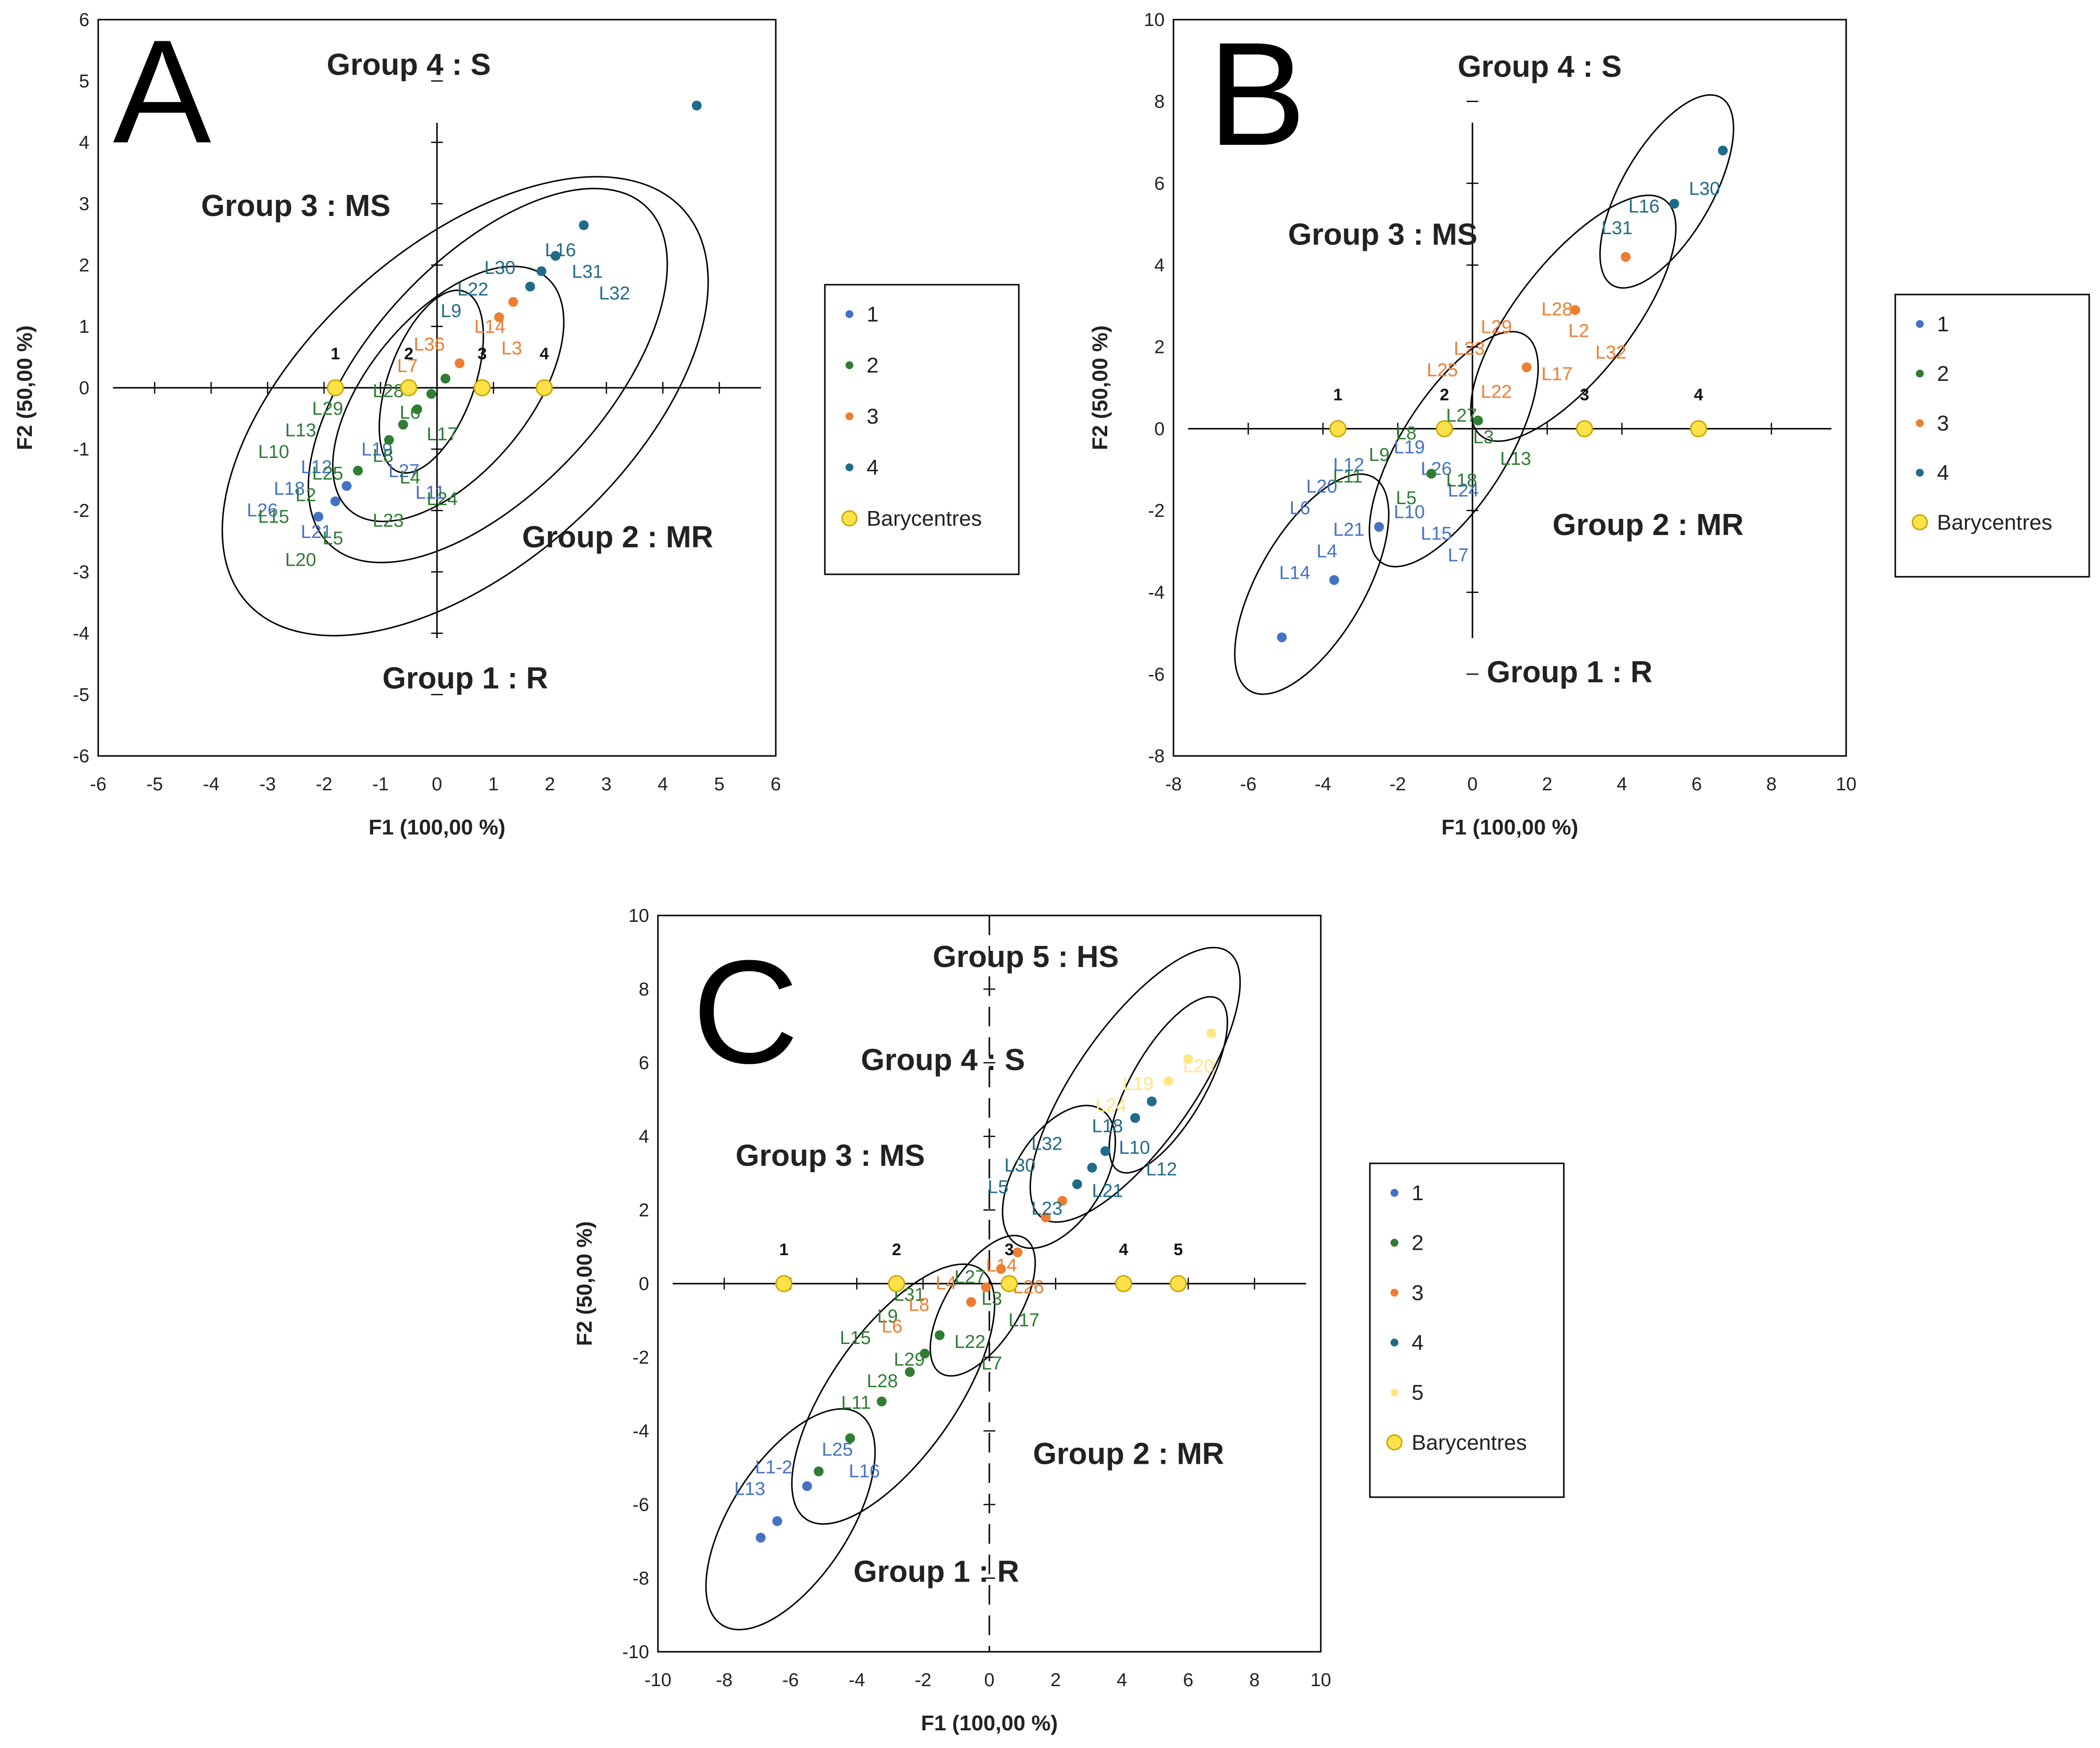 The image size is (2100, 1748). What do you see at coordinates (1920, 423) in the screenshot?
I see `panel-b-legend-marker` at bounding box center [1920, 423].